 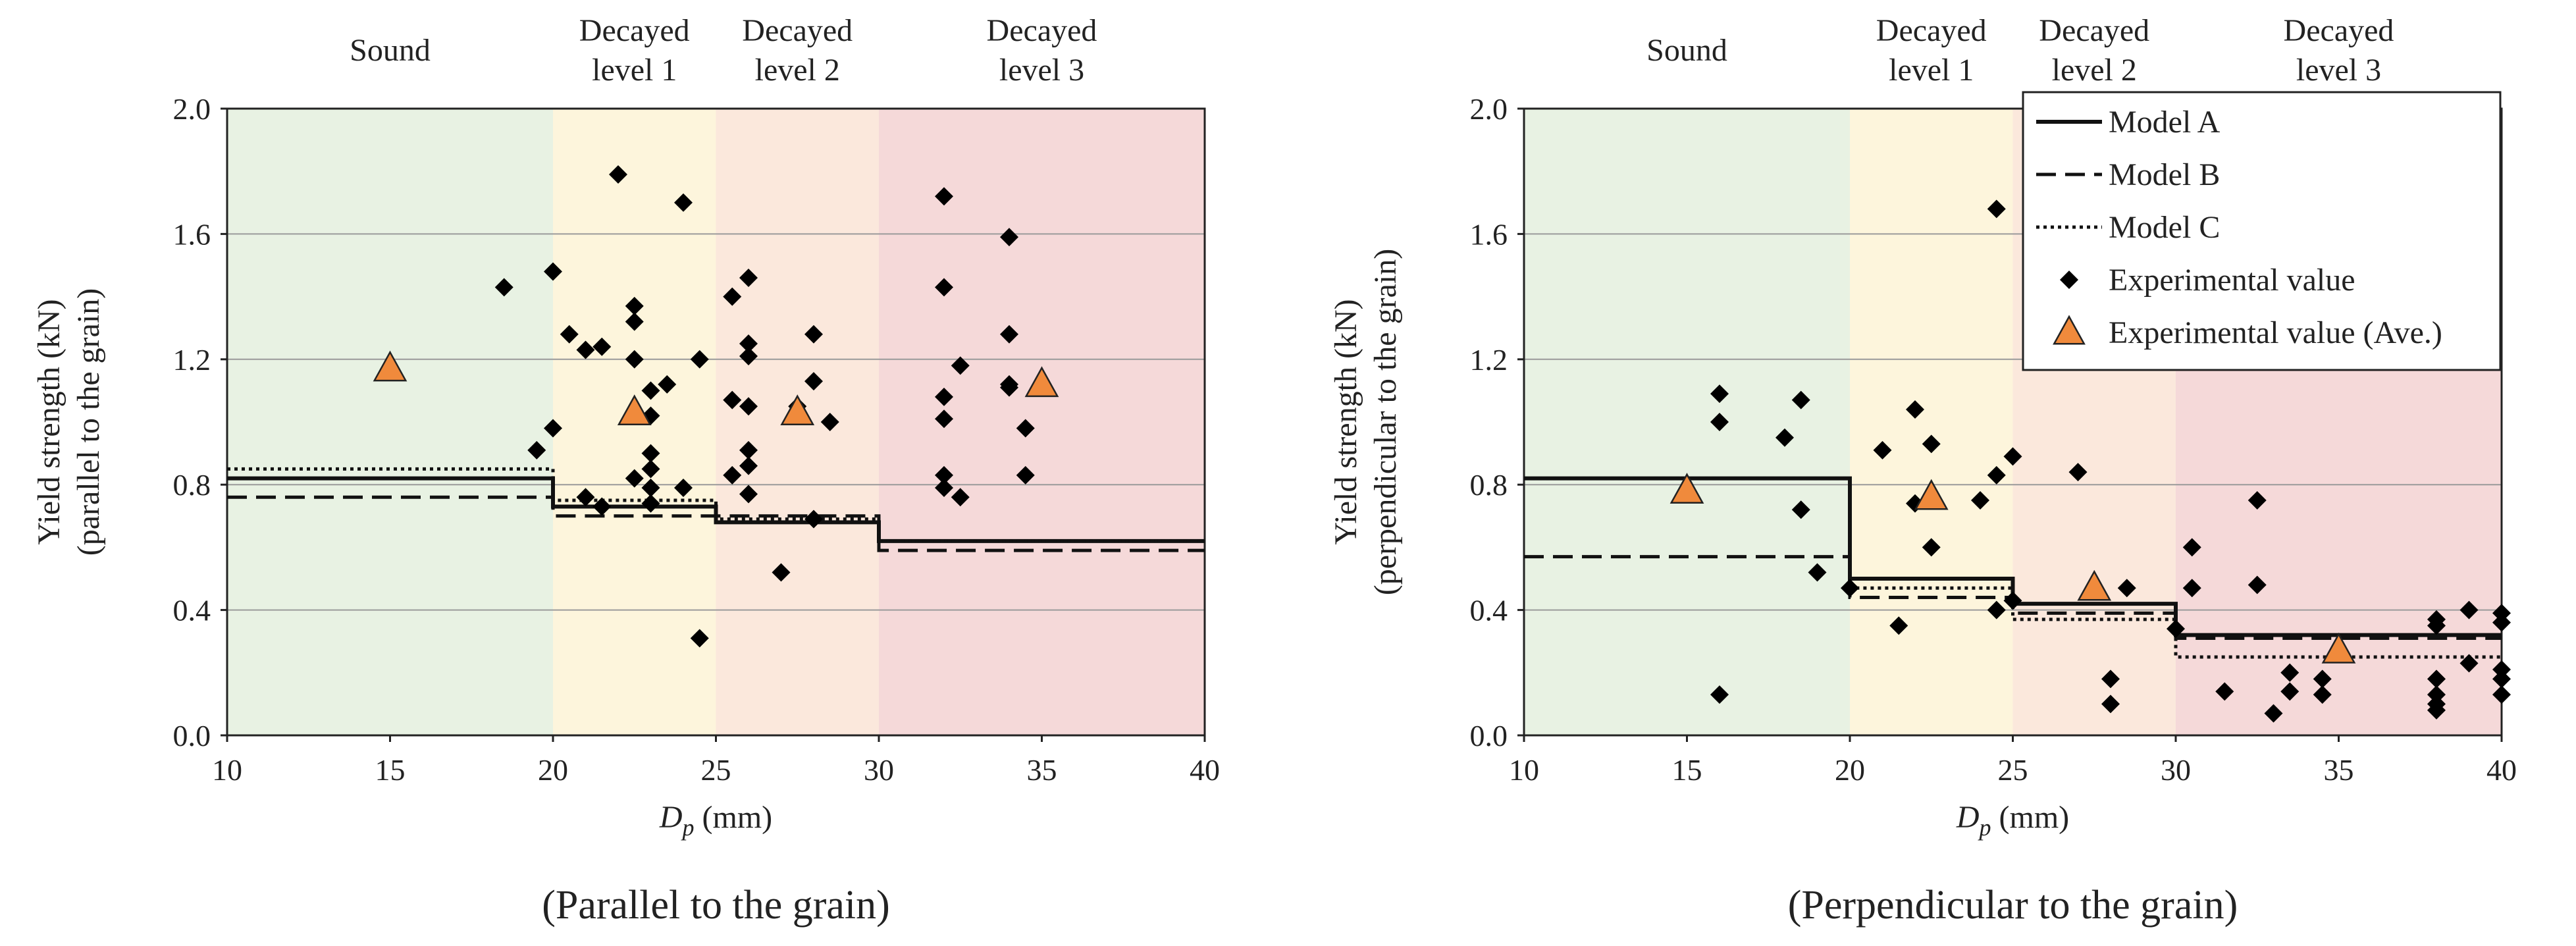 I want to click on x-axis-unit: (mm), so click(x=2030, y=817).